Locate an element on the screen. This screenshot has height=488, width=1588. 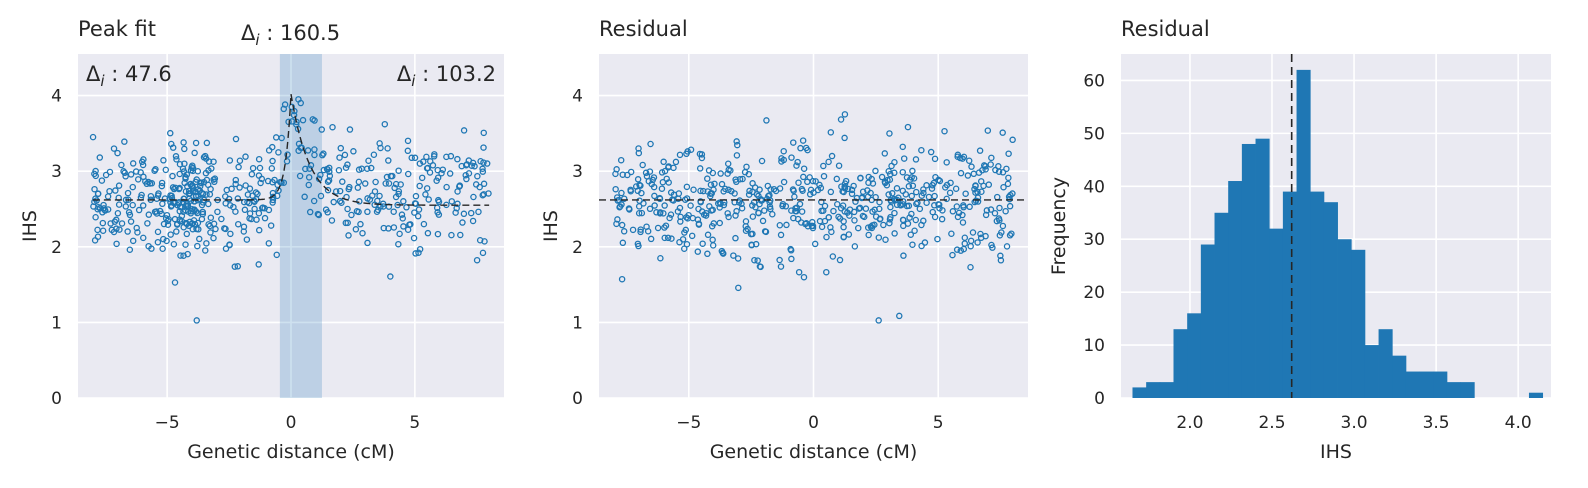
x-tick-label: 0 is located at coordinates (813, 423).